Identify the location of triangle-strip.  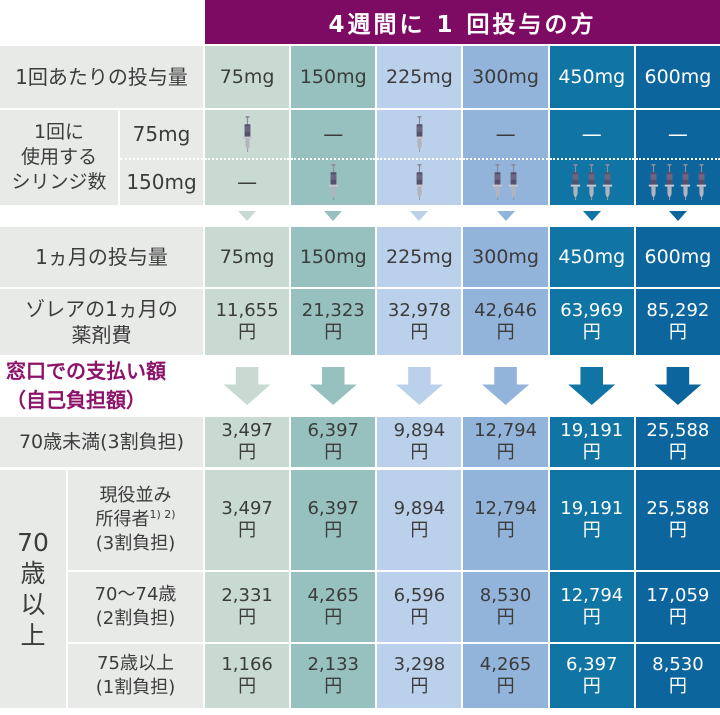
(360, 216).